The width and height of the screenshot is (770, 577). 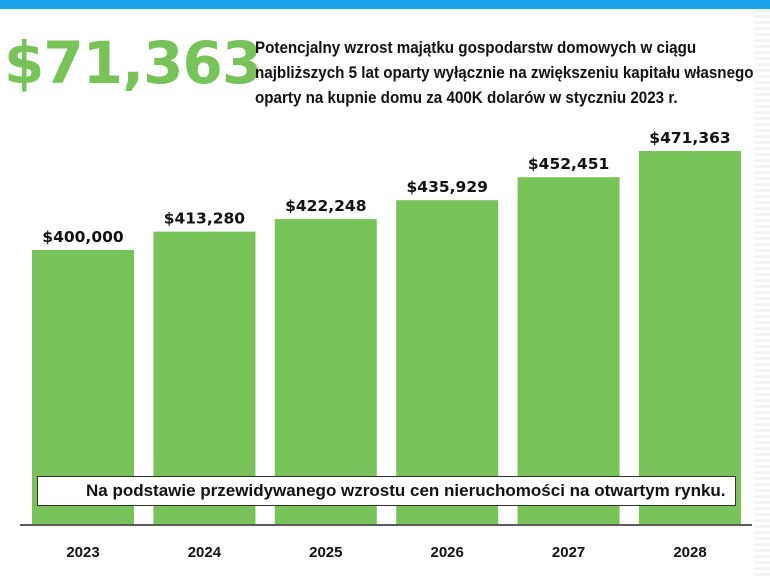 I want to click on value-label-2025: $422,248, so click(x=325, y=206).